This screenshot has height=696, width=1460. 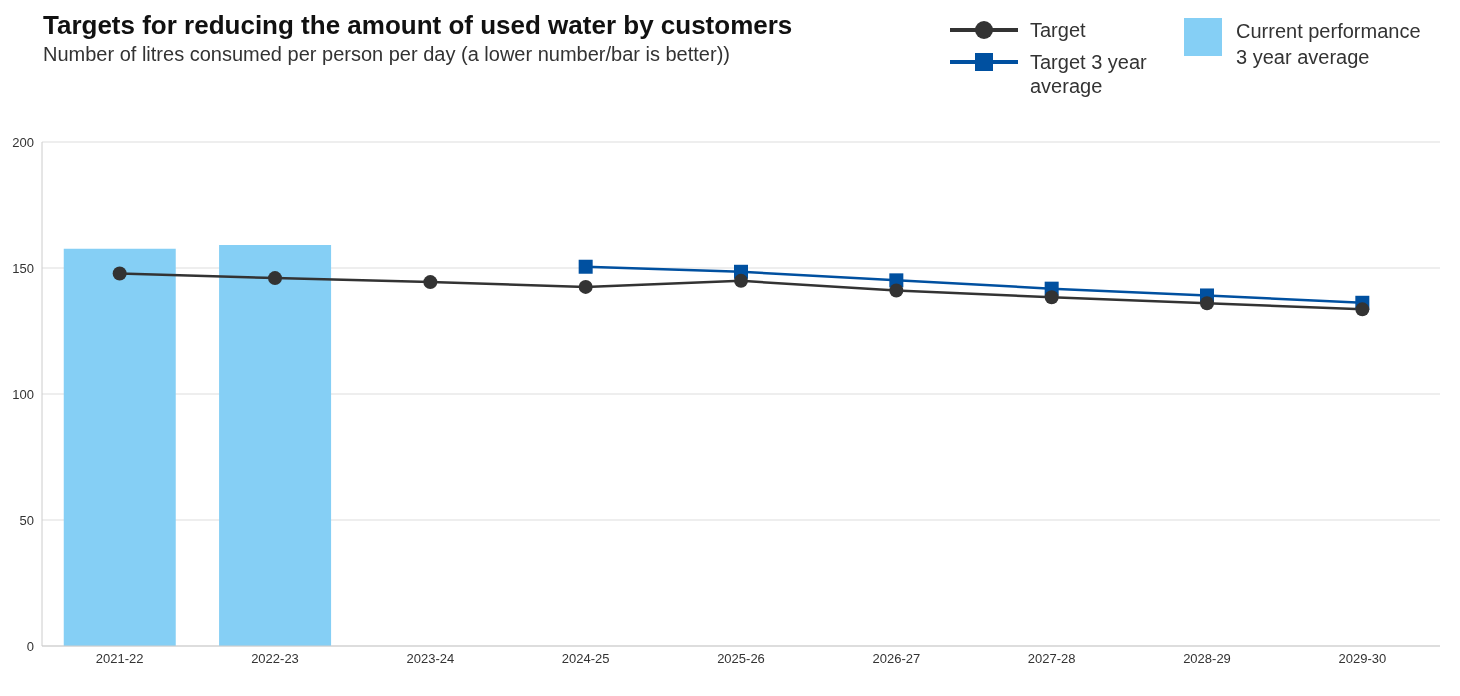 What do you see at coordinates (387, 54) in the screenshot?
I see `chart-subtitle: Number of litres consumed per person per day (a lower number/bar is better))` at bounding box center [387, 54].